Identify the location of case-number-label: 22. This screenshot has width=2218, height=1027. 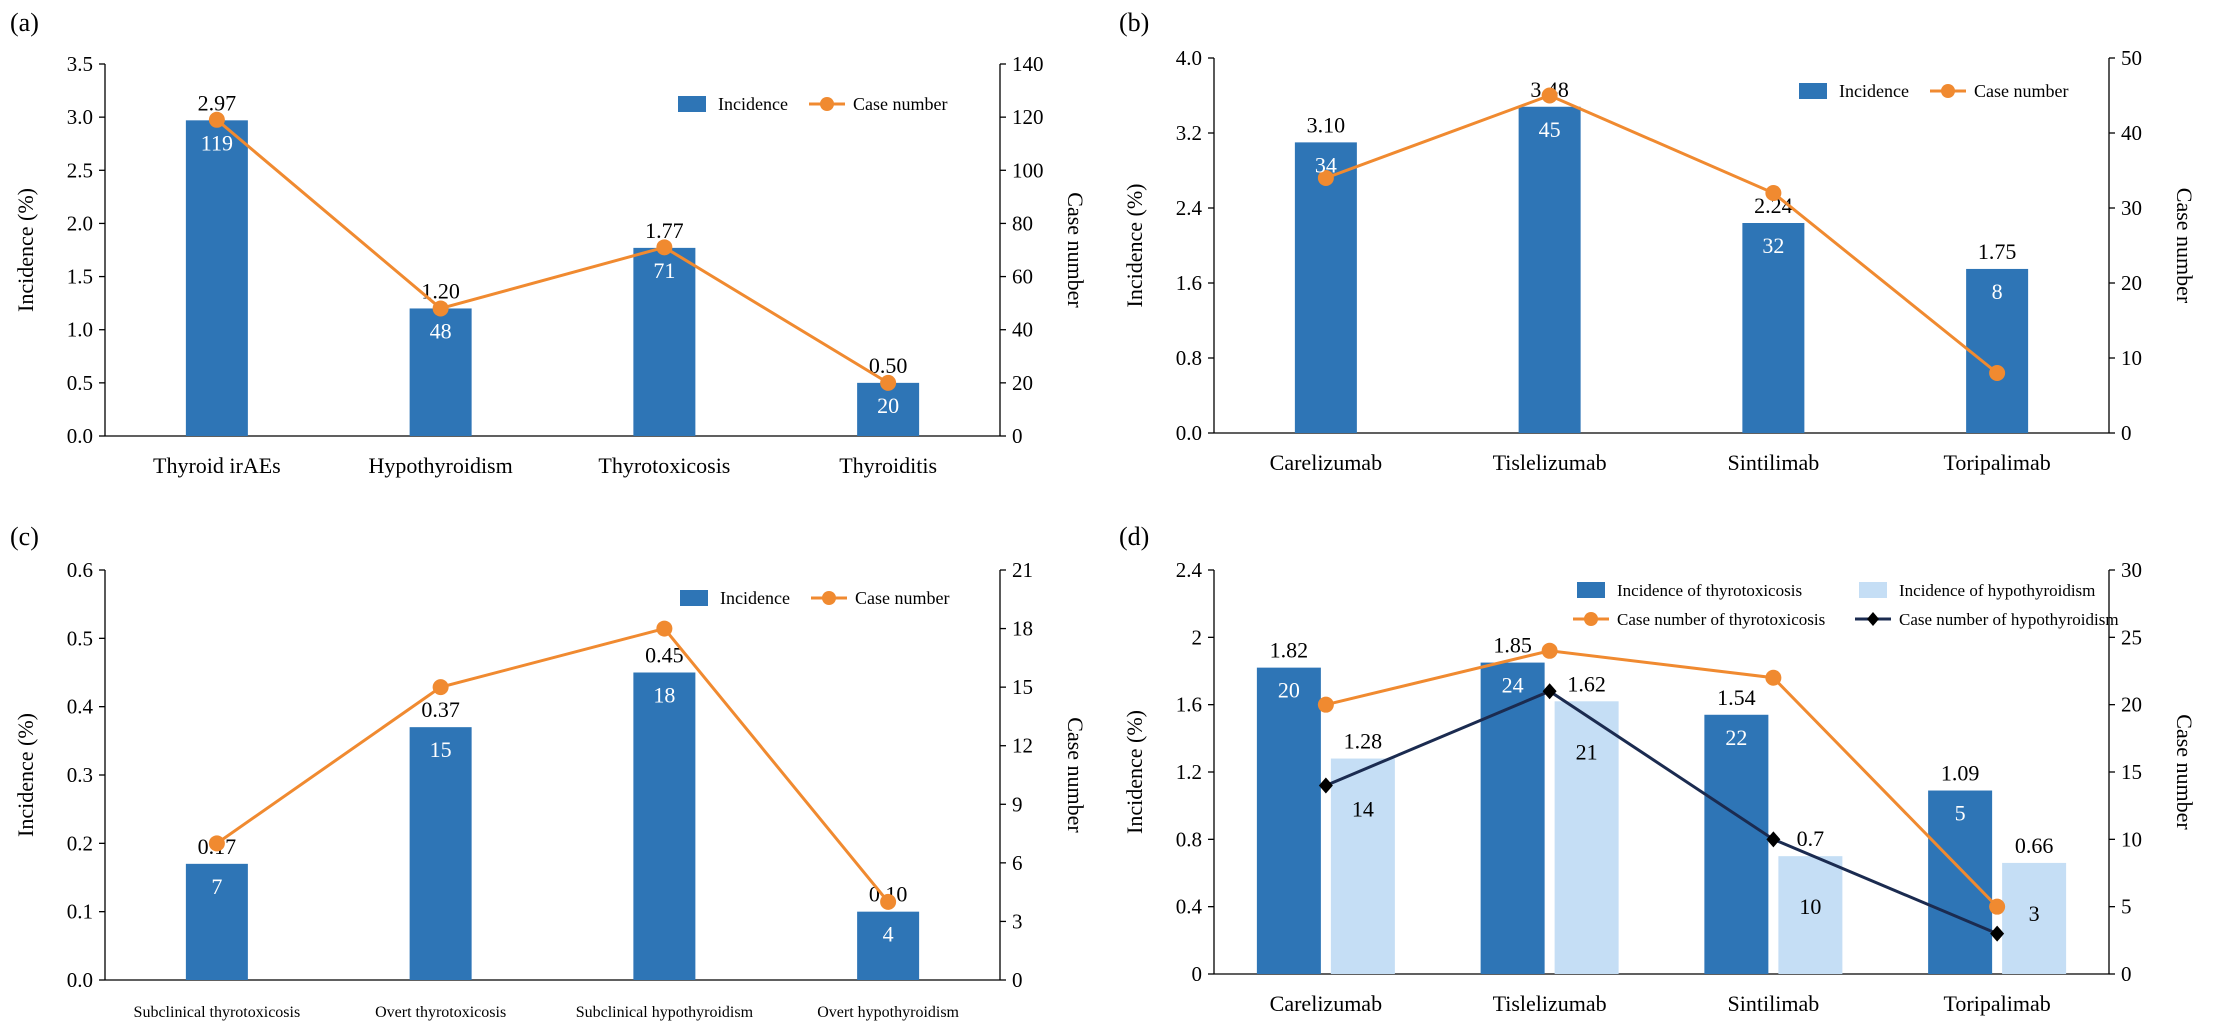
(1736, 737).